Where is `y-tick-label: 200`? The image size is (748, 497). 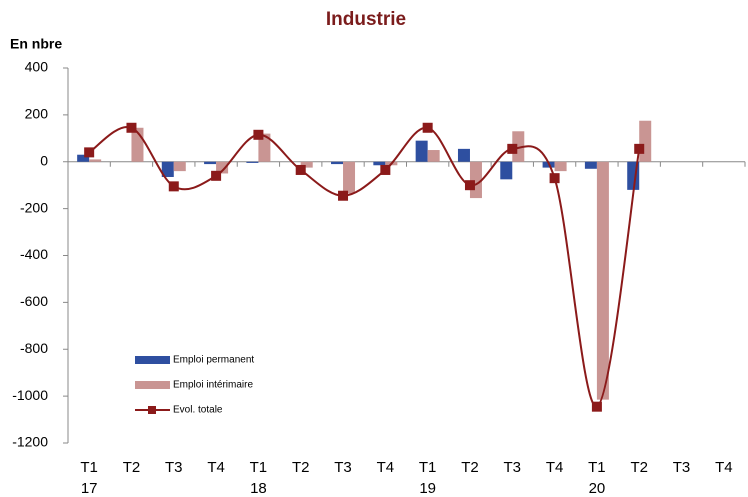 y-tick-label: 200 is located at coordinates (37, 114).